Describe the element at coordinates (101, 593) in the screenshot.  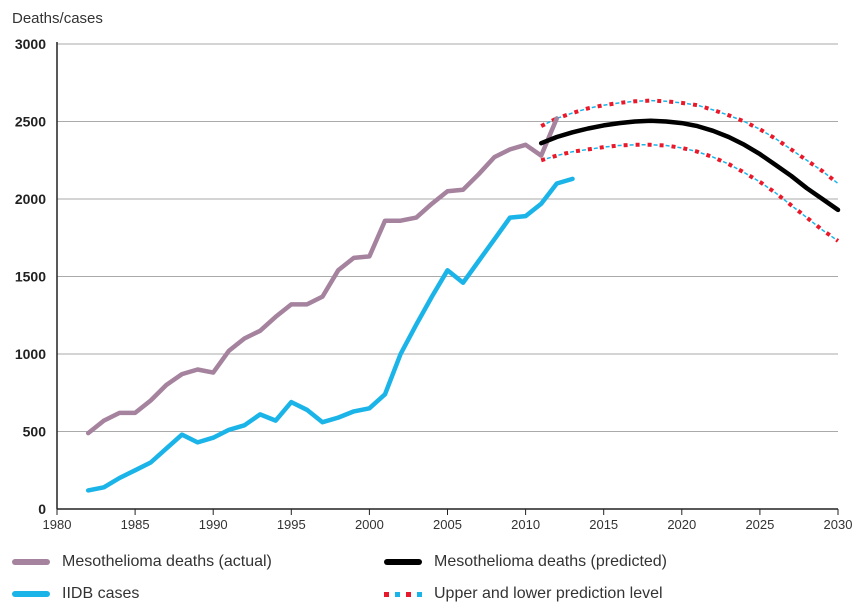
I see `legend-label-iidb: IIDB cases` at that location.